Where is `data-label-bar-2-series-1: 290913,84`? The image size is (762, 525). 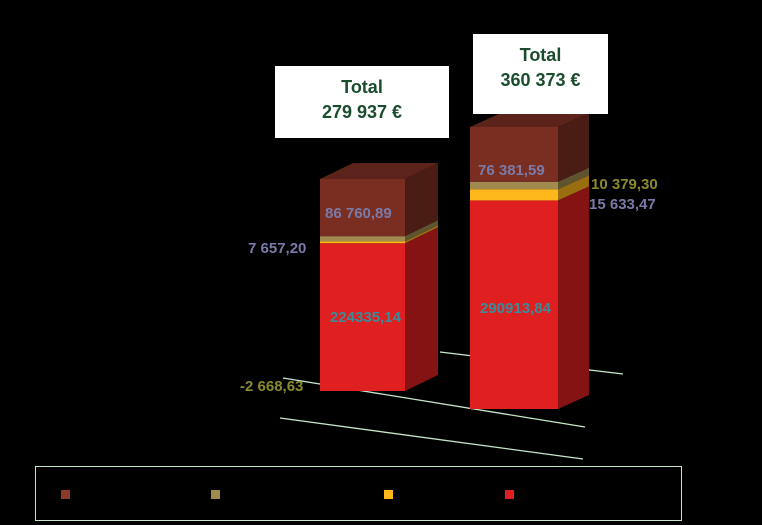 data-label-bar-2-series-1: 290913,84 is located at coordinates (516, 308).